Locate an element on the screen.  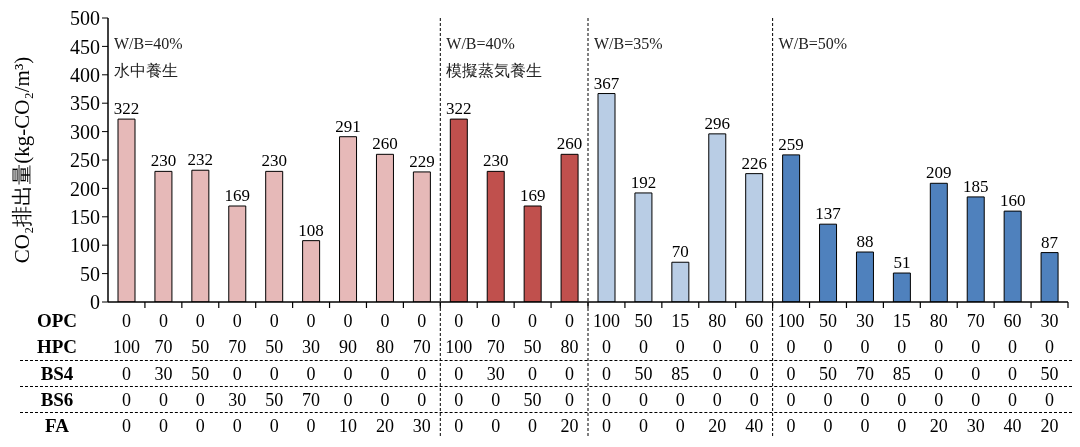
y-tick-label: 350 is located at coordinates (85, 103).